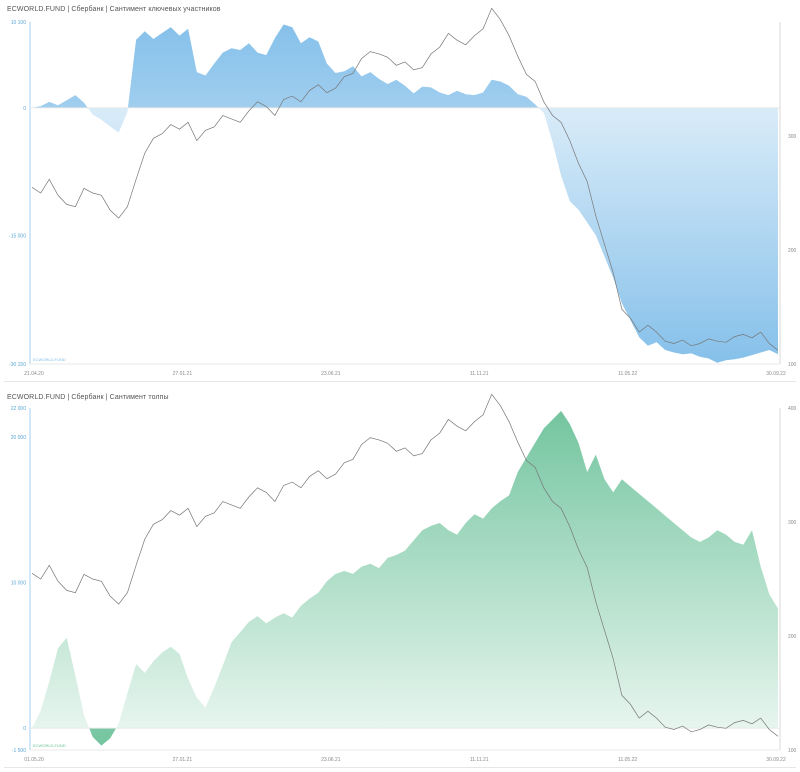 Image resolution: width=800 pixels, height=772 pixels. What do you see at coordinates (19, 584) in the screenshot?
I see `left-tick-label: 10 000` at bounding box center [19, 584].